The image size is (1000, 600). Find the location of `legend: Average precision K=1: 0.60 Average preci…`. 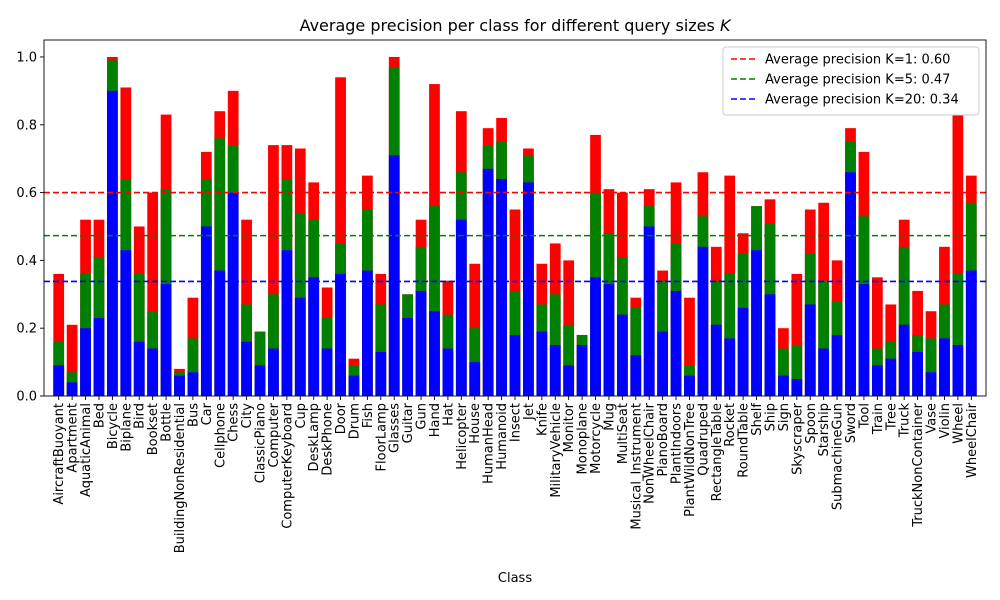

legend: Average precision K=1: 0.60 Average preci… is located at coordinates (851, 81).